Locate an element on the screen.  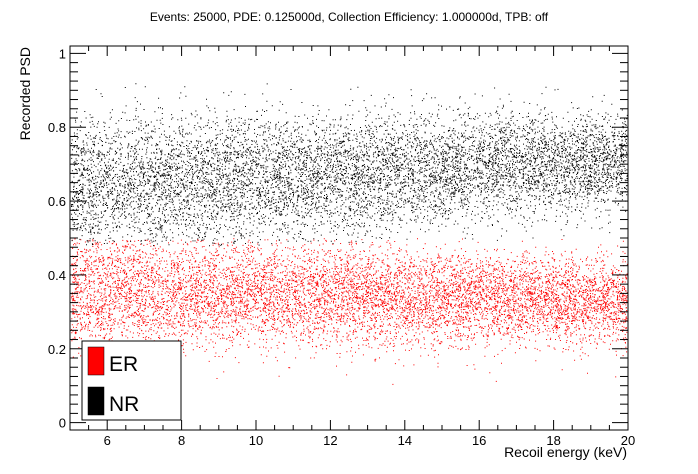
x-tick-label: 14 is located at coordinates (405, 440).